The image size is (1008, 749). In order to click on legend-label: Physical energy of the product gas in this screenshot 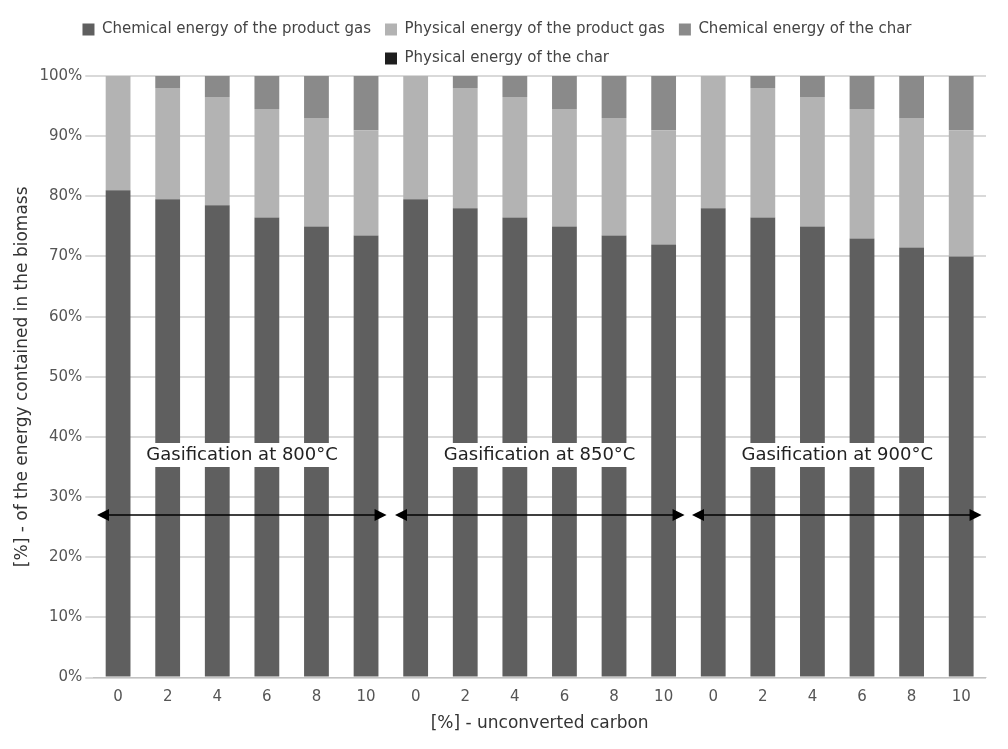, I will do `click(535, 28)`.